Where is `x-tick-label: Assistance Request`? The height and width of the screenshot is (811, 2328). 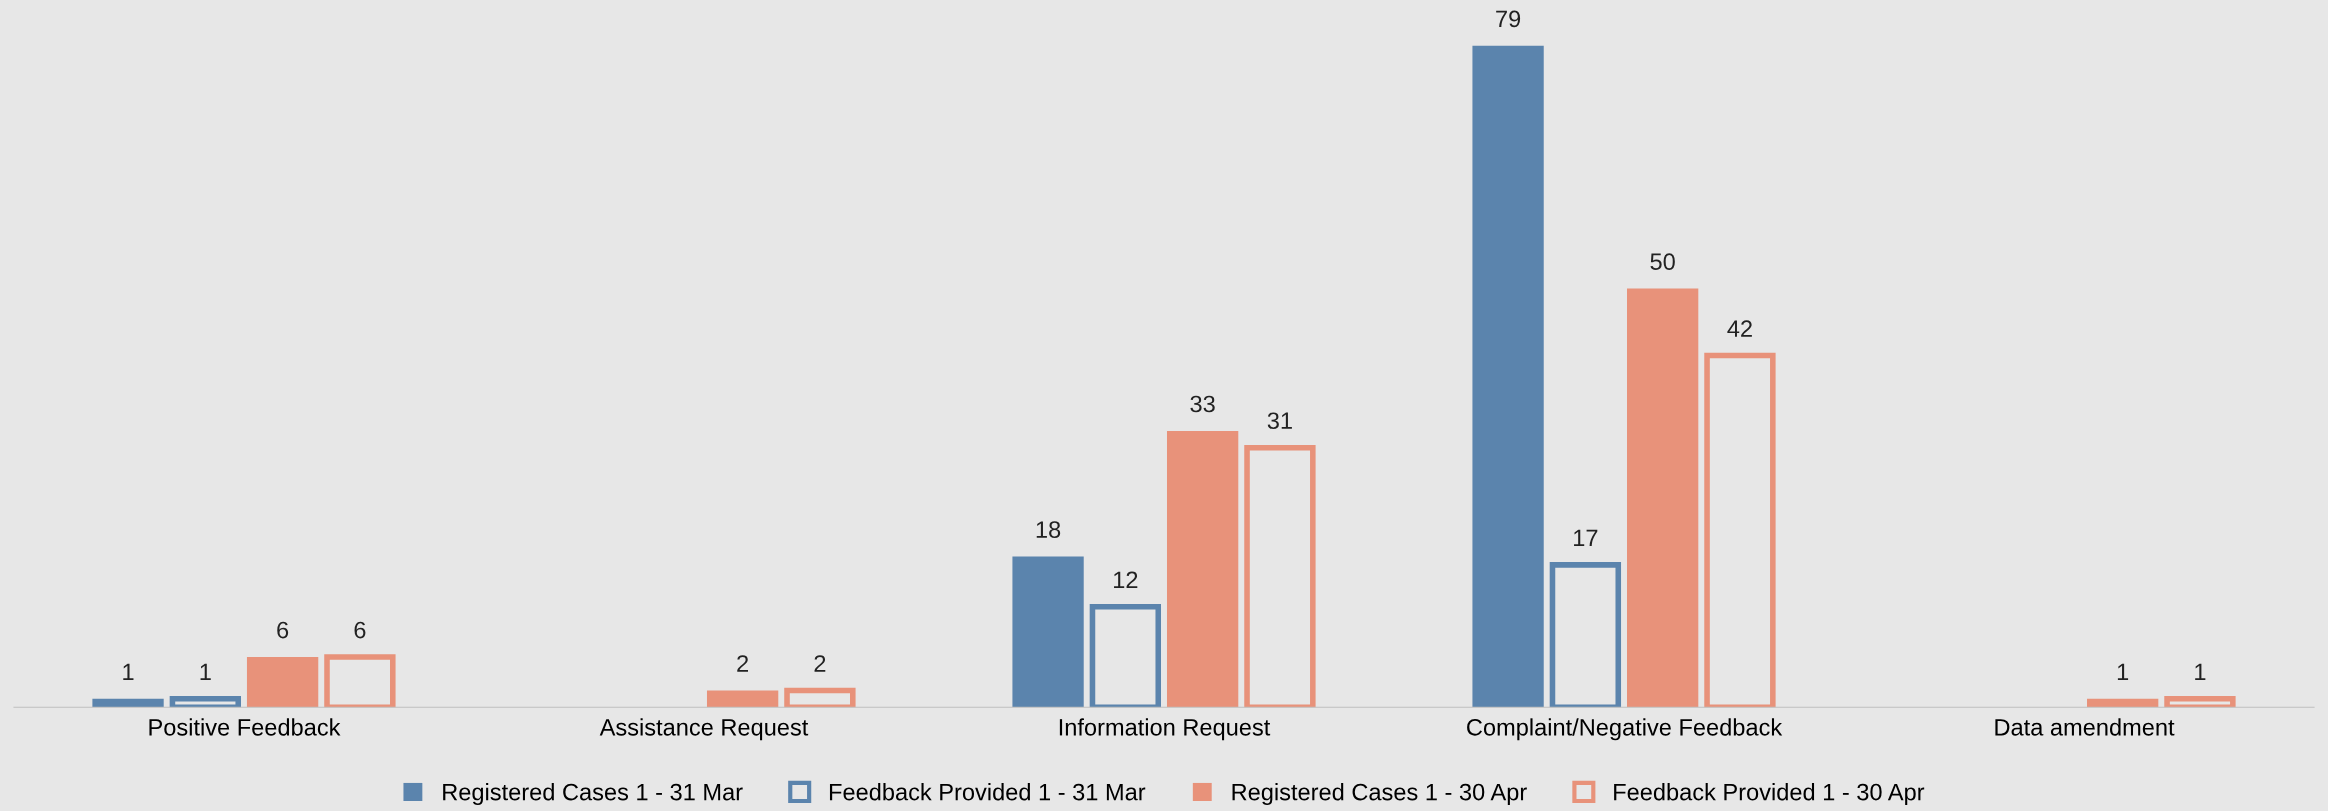
x-tick-label: Assistance Request is located at coordinates (704, 729).